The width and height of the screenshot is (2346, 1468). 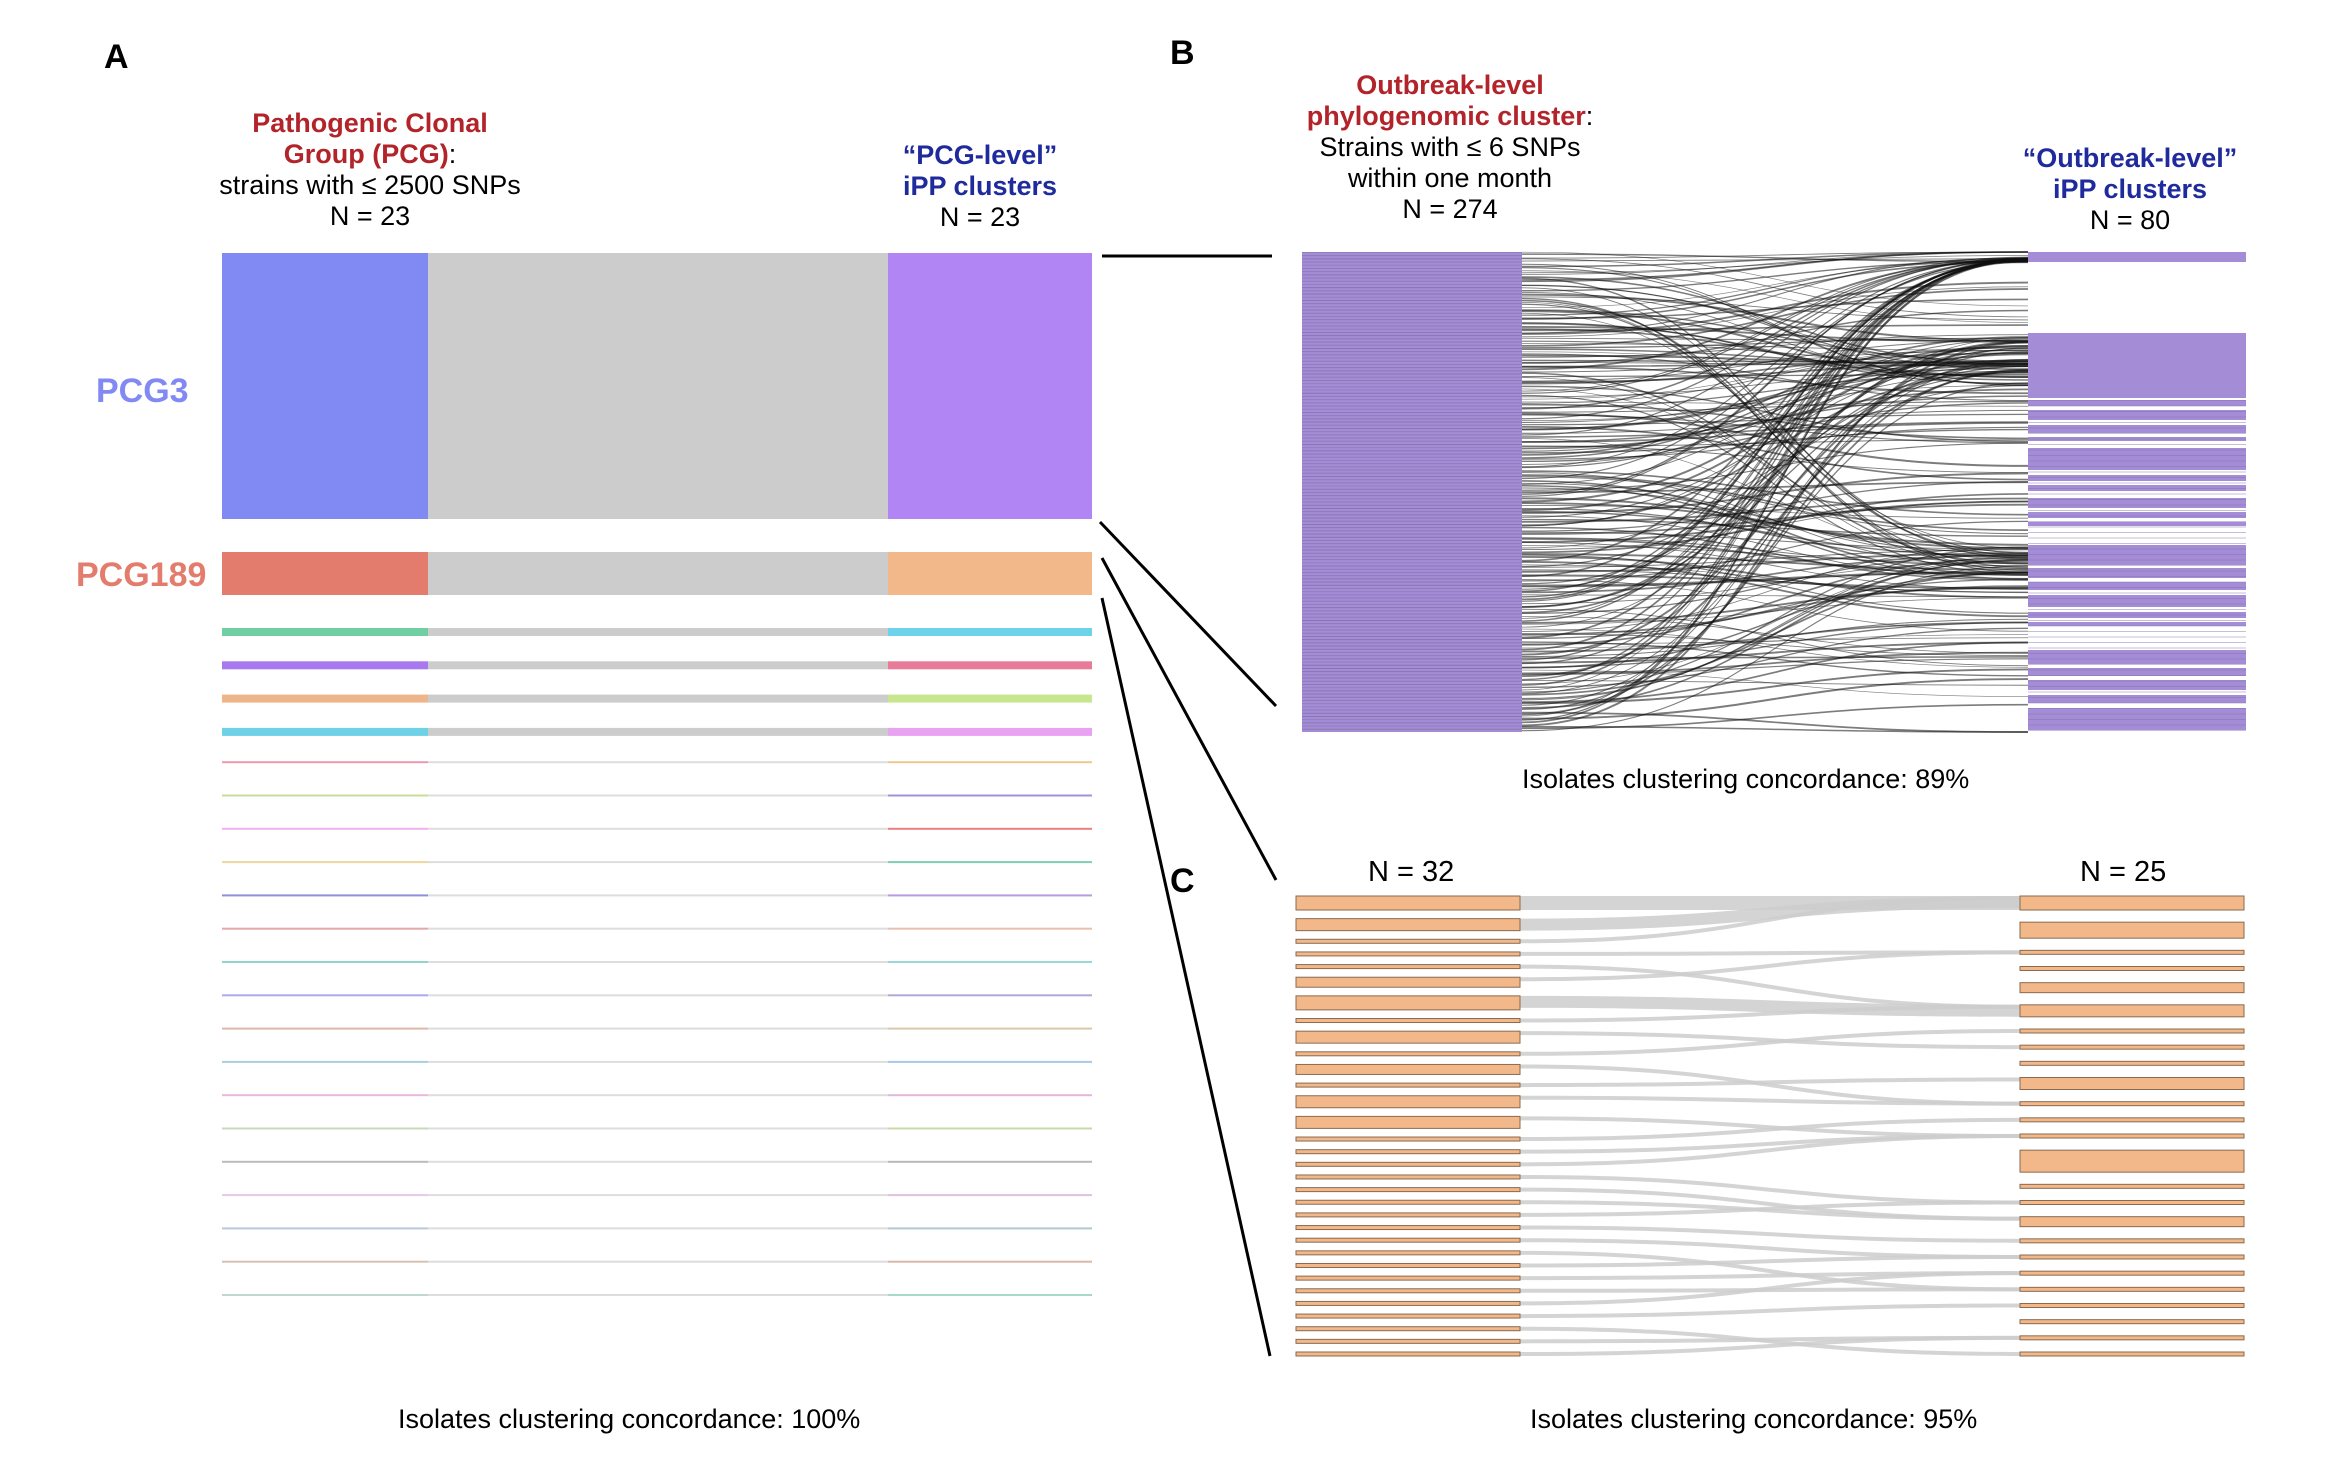 What do you see at coordinates (1182, 881) in the screenshot?
I see `panel-c-letter: C` at bounding box center [1182, 881].